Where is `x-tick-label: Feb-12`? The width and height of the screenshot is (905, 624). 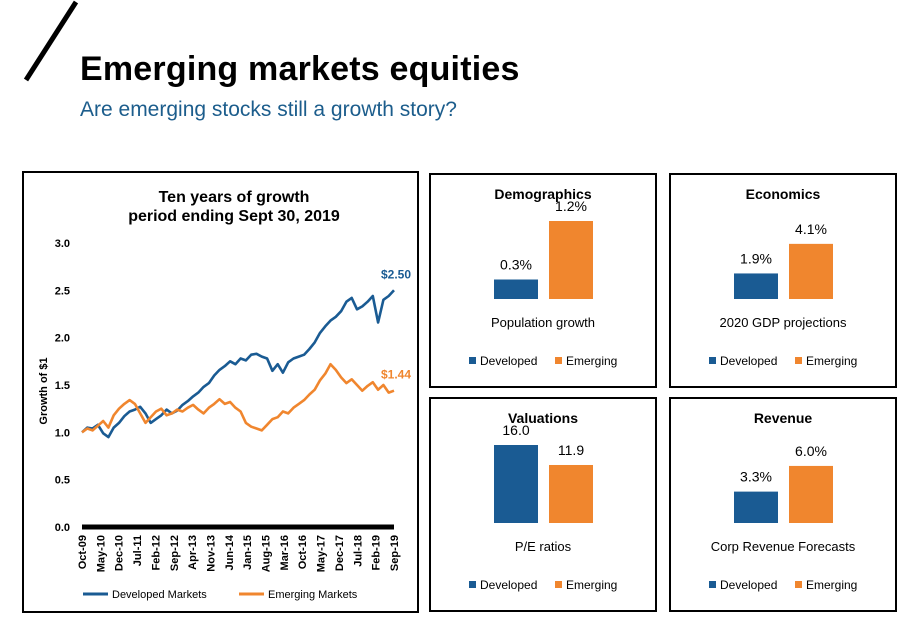
x-tick-label: Feb-12 is located at coordinates (156, 552).